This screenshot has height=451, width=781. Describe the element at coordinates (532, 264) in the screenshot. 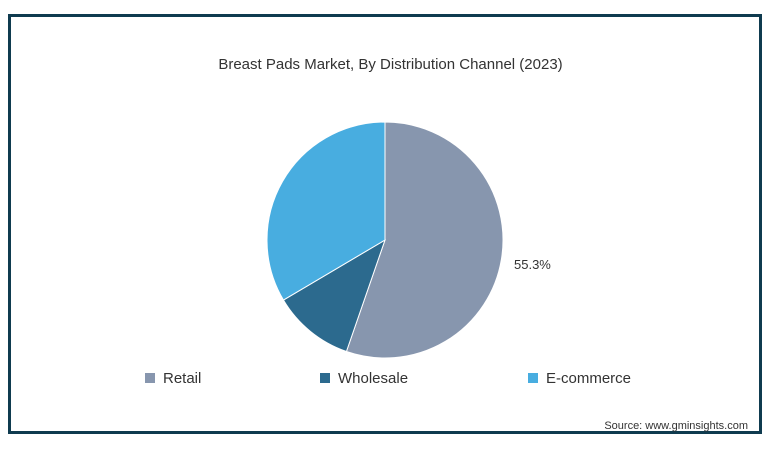

I see `slice-label-retail: 55.3%` at that location.